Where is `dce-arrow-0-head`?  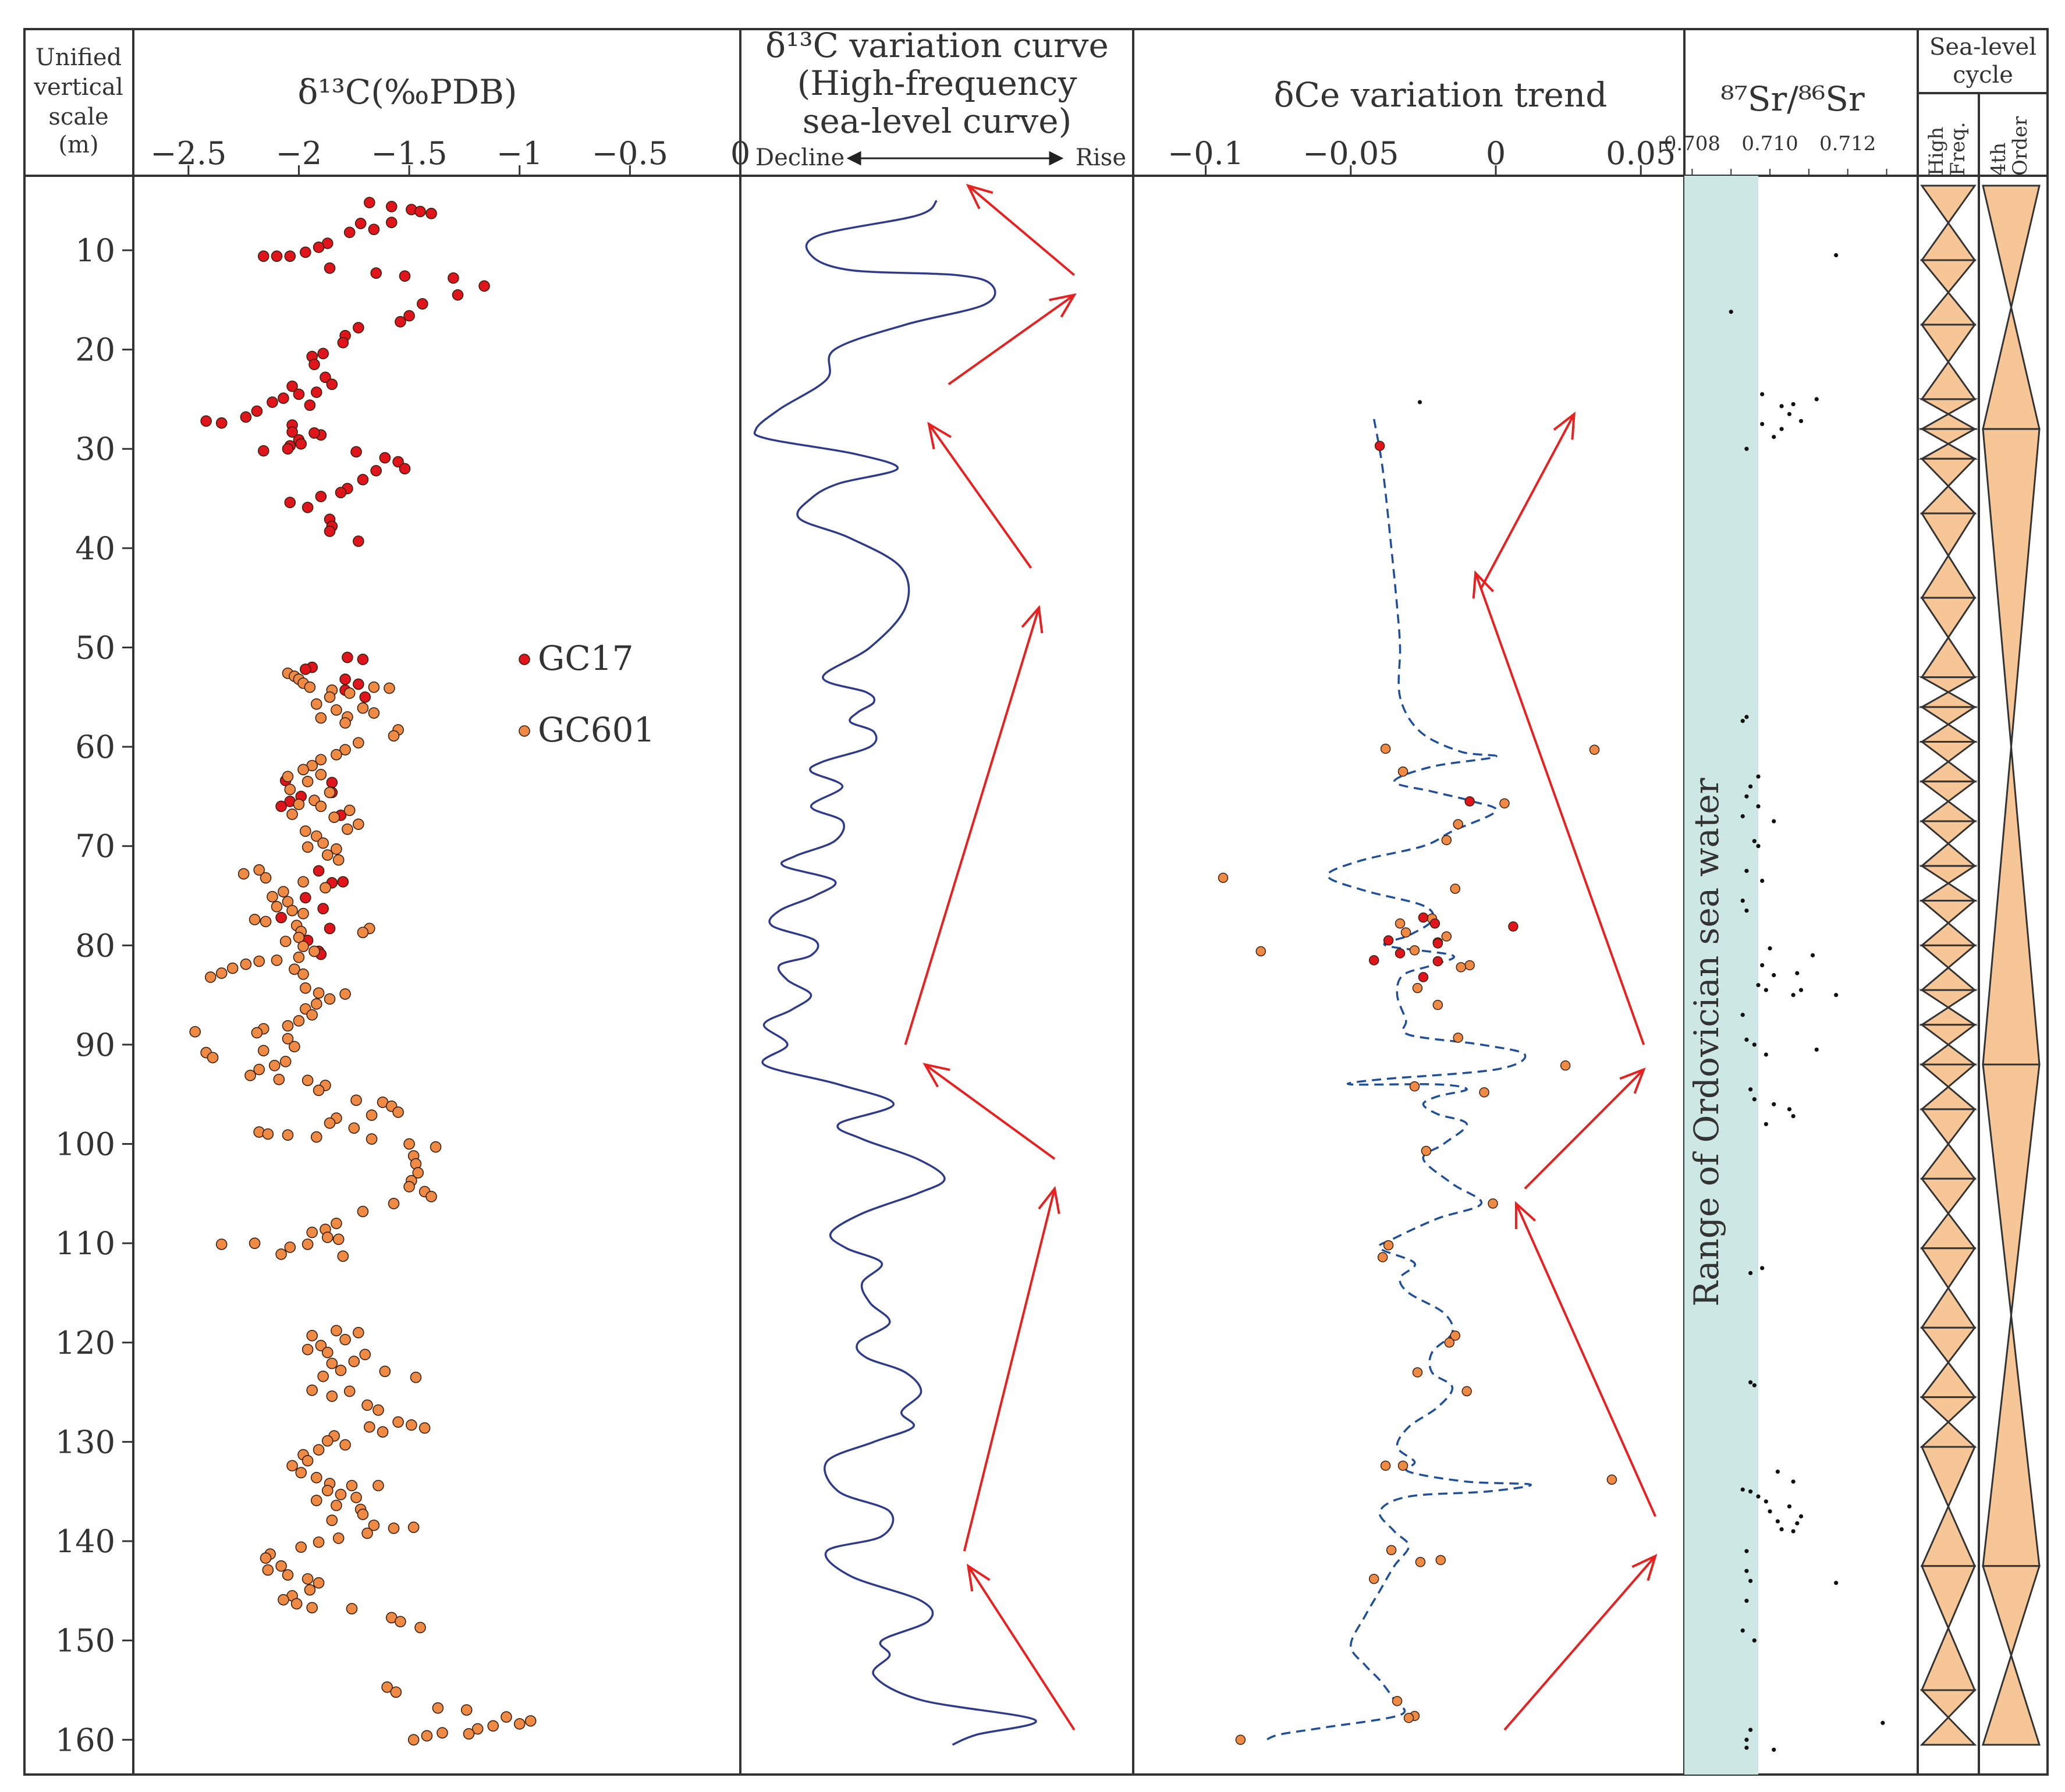
dce-arrow-0-head is located at coordinates (1564, 425).